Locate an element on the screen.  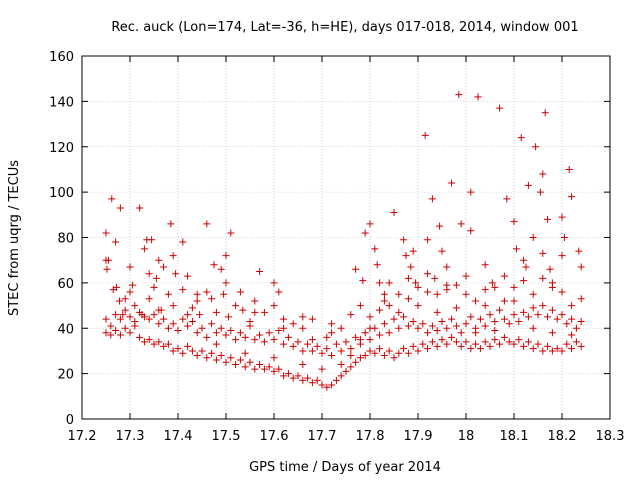
x-tick-label: 17.3 is located at coordinates (130, 436).